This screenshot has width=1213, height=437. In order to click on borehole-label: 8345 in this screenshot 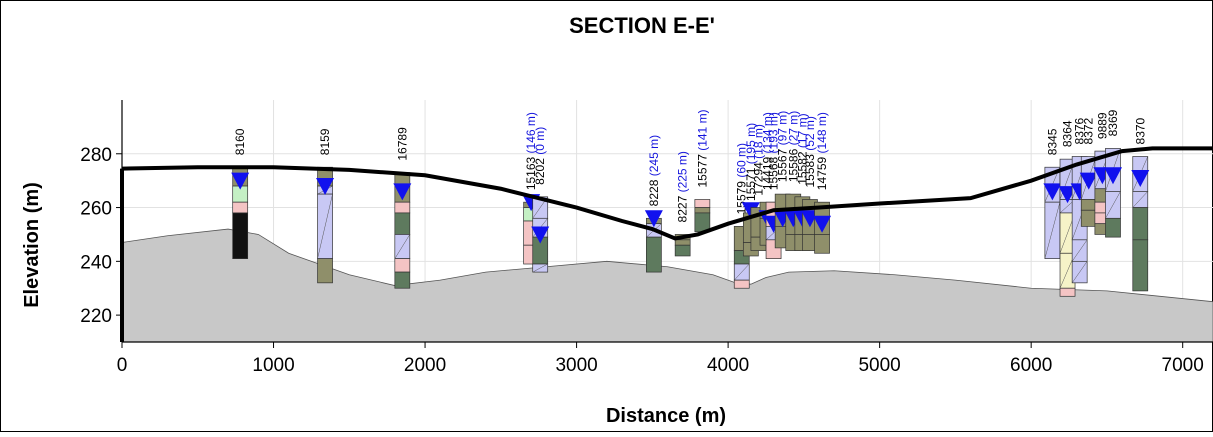, I will do `click(1052, 141)`.